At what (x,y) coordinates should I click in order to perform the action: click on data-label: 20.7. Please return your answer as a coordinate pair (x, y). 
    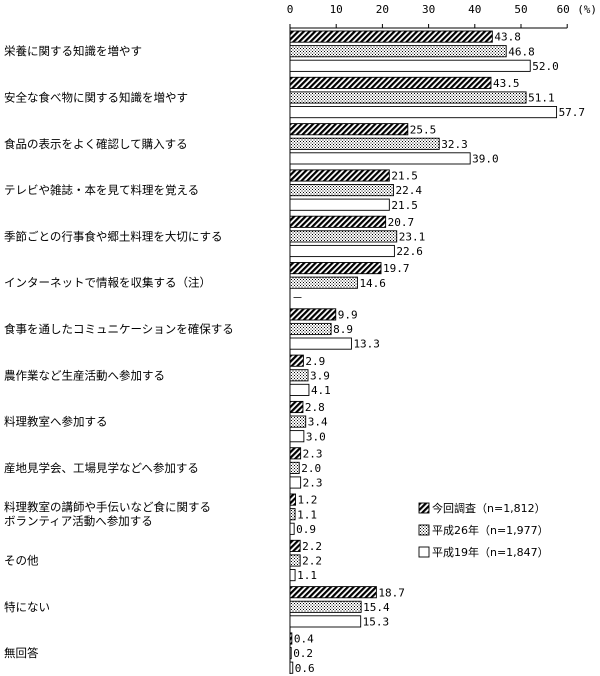
    Looking at the image, I should click on (401, 222).